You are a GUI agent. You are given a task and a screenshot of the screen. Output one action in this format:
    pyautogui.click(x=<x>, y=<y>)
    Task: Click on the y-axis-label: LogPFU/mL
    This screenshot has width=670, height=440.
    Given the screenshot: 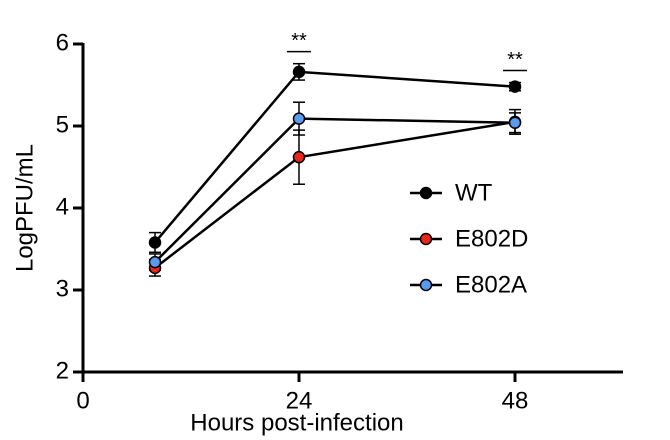 What is the action you would take?
    pyautogui.click(x=24, y=208)
    